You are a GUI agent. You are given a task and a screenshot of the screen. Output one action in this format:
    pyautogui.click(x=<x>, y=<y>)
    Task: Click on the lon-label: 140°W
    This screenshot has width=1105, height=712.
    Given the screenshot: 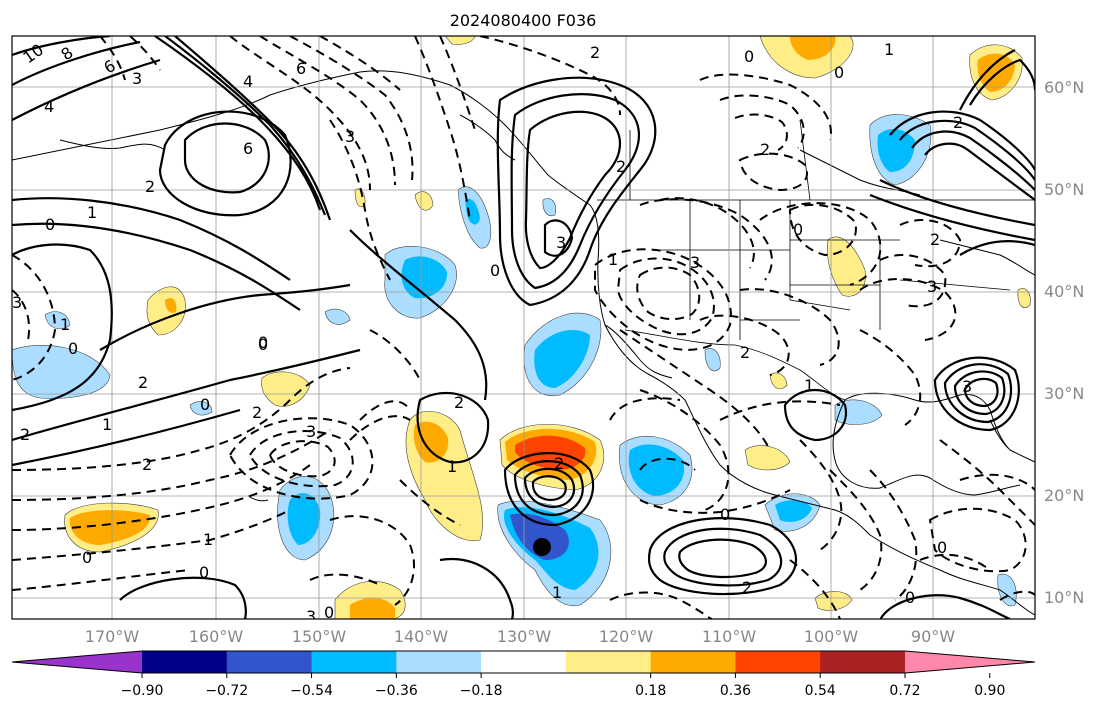 What is the action you would take?
    pyautogui.click(x=421, y=636)
    